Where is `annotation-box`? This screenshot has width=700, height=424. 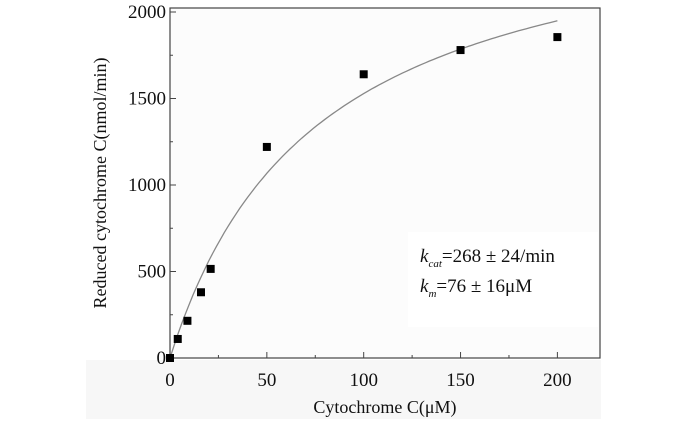
annotation-box is located at coordinates (503, 279).